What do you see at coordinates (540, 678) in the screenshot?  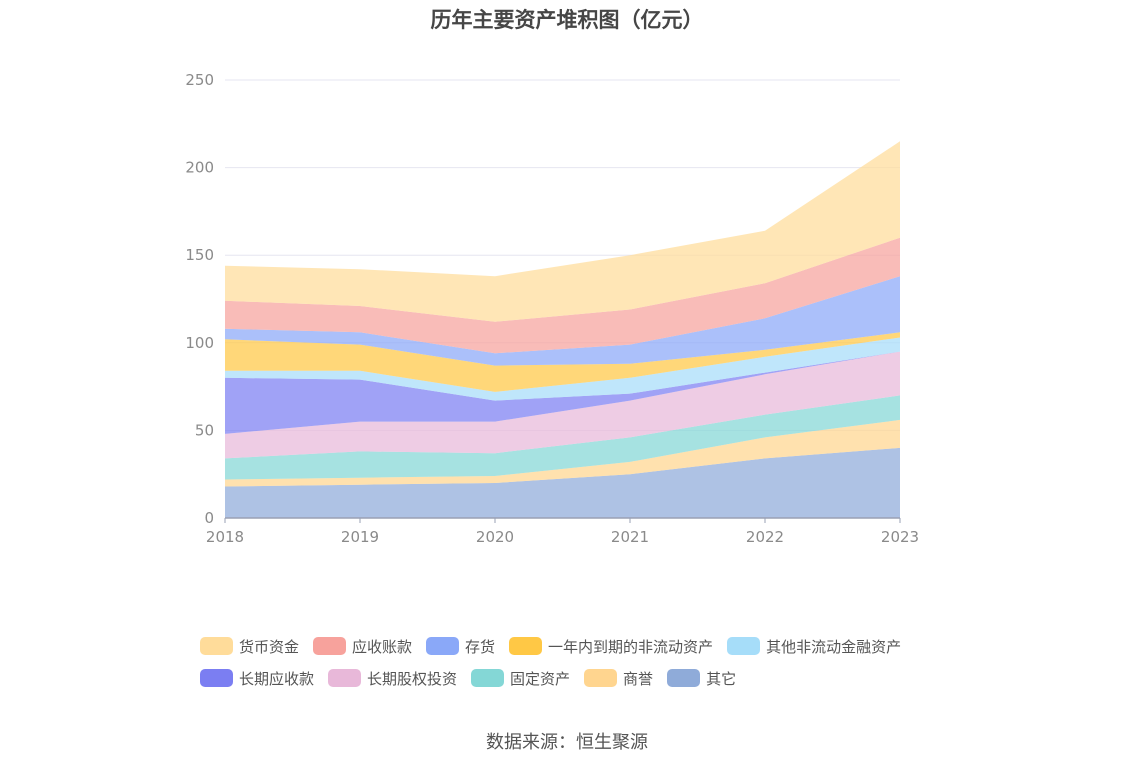 I see `legend-label: 固定资产` at bounding box center [540, 678].